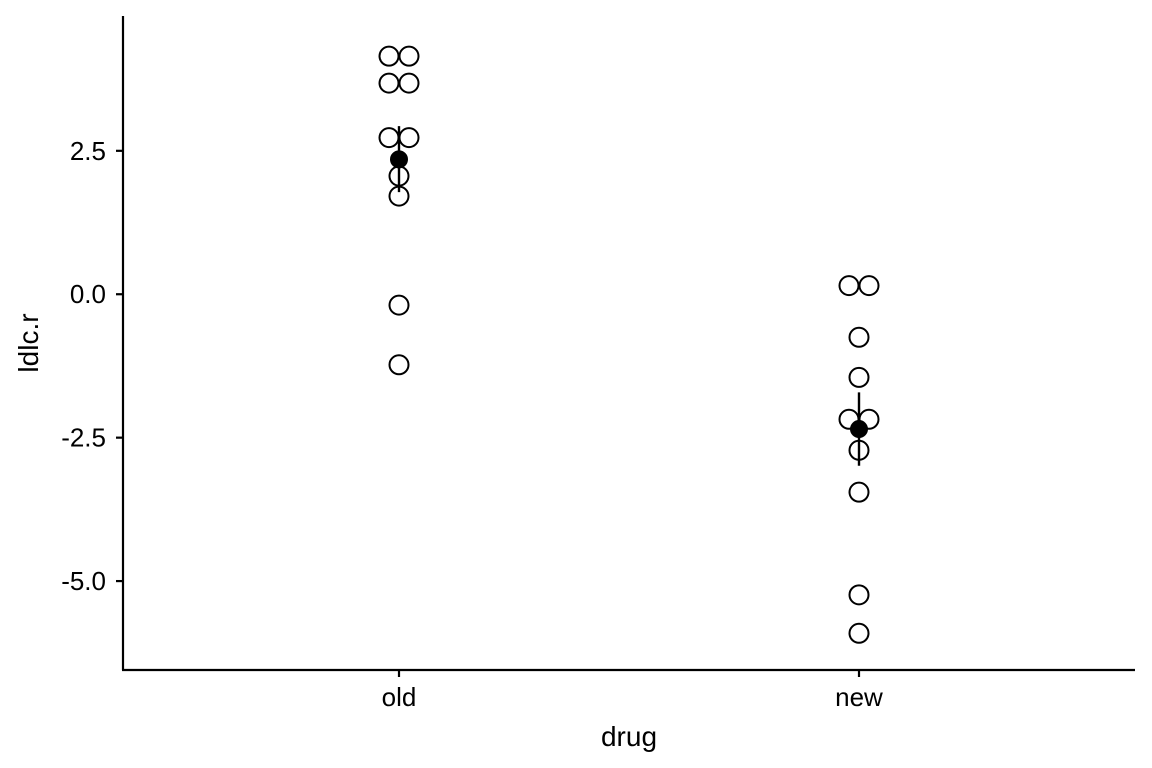 Image resolution: width=1152 pixels, height=768 pixels. I want to click on x-tick-label: new, so click(859, 697).